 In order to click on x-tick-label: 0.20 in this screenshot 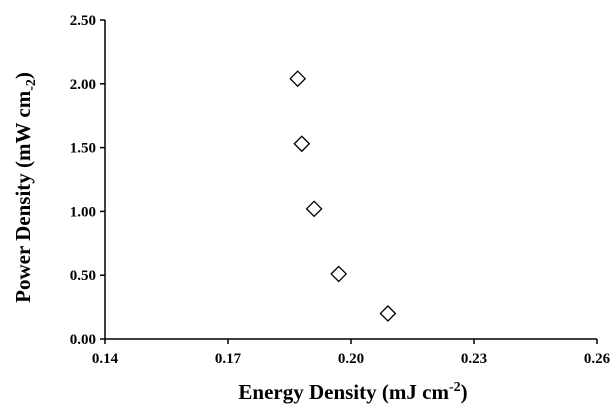, I will do `click(351, 359)`.